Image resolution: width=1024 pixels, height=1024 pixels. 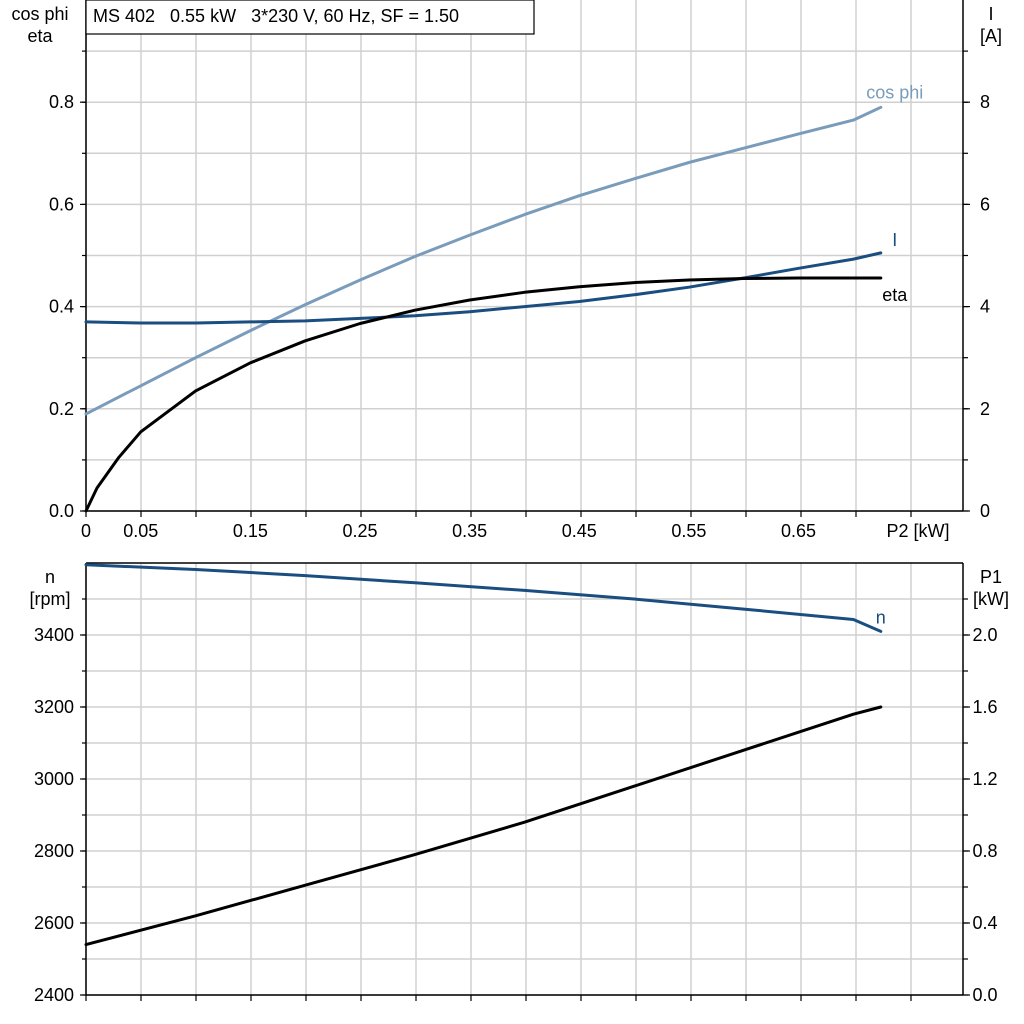 What do you see at coordinates (984, 779) in the screenshot?
I see `right-tick-label: 1.2` at bounding box center [984, 779].